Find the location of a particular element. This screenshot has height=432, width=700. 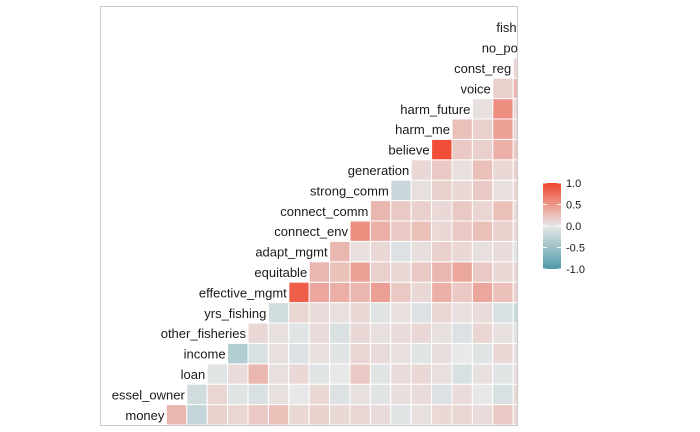

row-label-income: income is located at coordinates (205, 354).